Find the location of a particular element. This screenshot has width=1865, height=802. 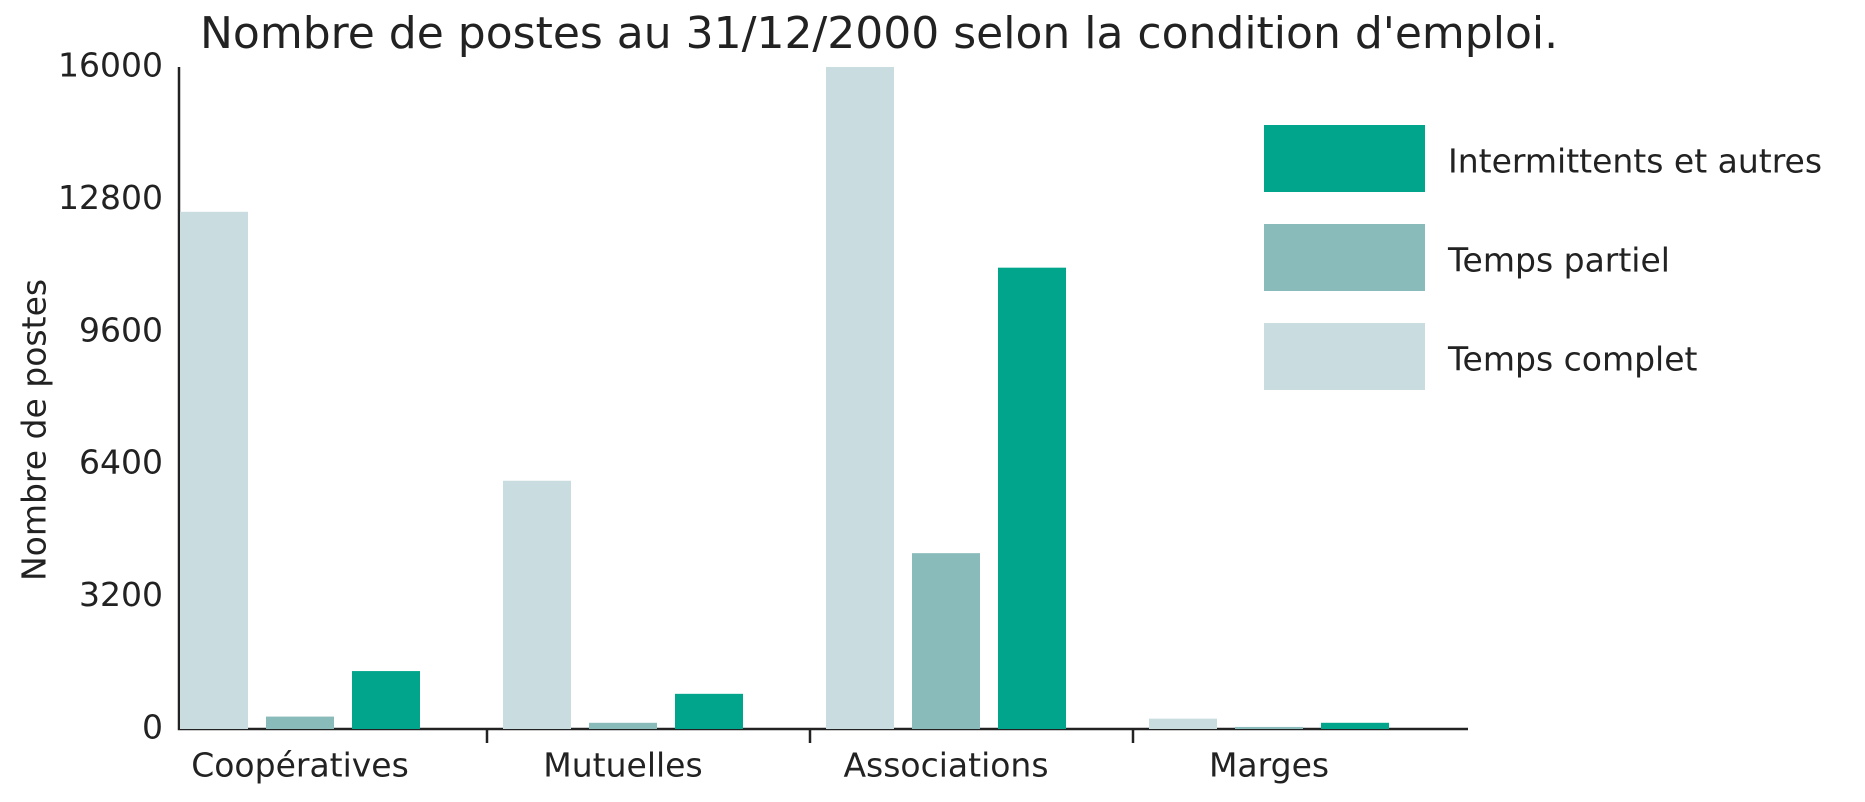

legend-label: Temps partiel is located at coordinates (1558, 260).